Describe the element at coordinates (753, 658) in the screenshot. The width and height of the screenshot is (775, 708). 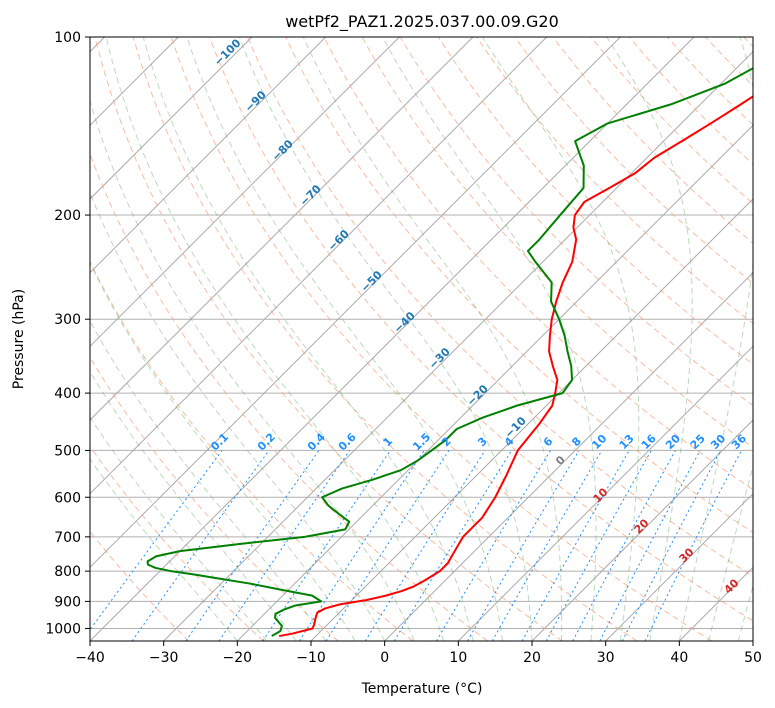
I see `x-tick-label: 50` at that location.